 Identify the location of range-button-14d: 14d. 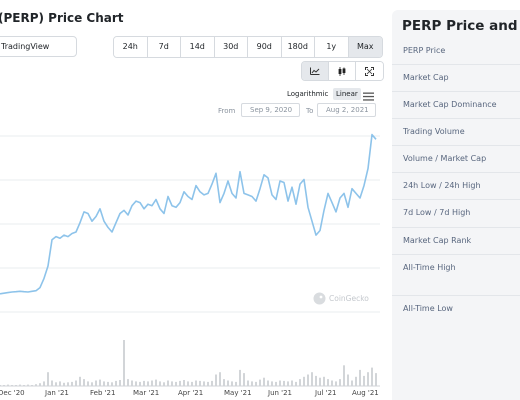
(198, 47).